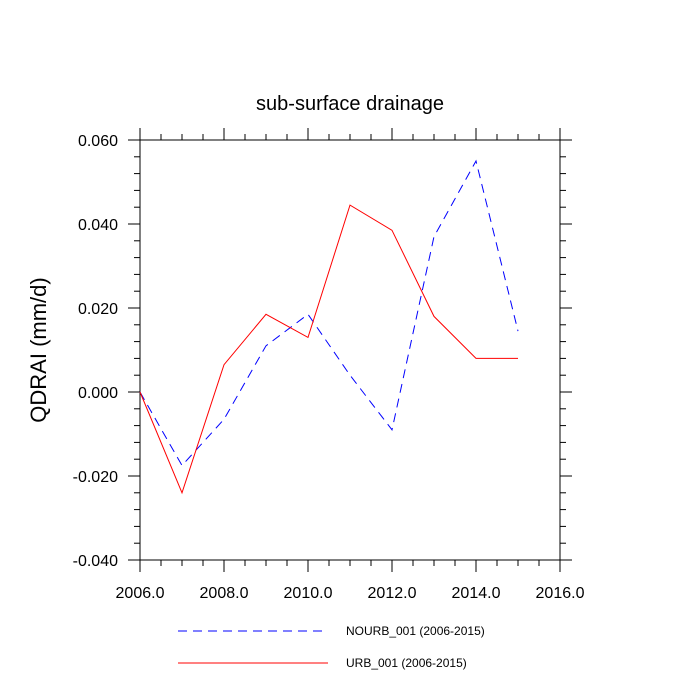  I want to click on x-tick-label: 2010.0, so click(308, 593).